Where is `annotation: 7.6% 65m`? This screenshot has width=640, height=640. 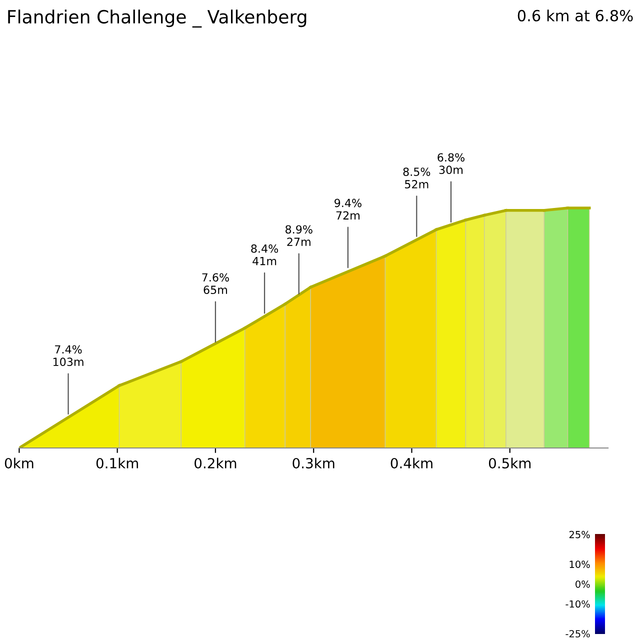
annotation: 7.6% 65m is located at coordinates (215, 283).